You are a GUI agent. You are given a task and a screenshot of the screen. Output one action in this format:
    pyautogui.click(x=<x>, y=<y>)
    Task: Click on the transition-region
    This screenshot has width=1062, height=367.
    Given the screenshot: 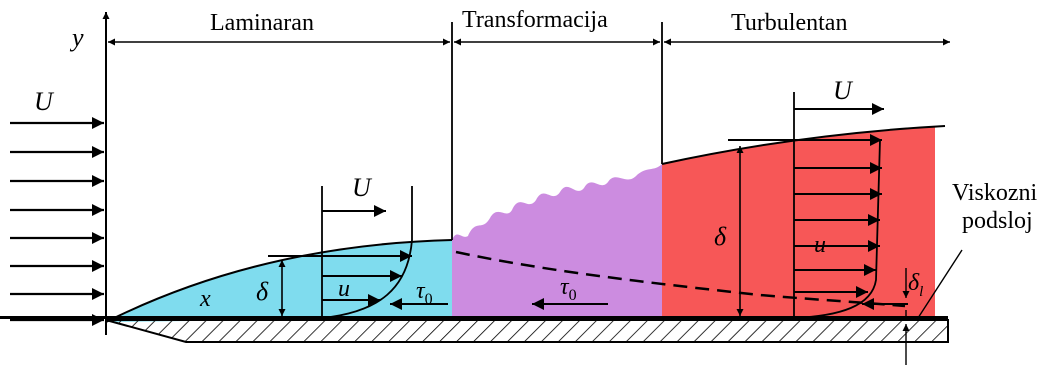 What is the action you would take?
    pyautogui.click(x=557, y=241)
    